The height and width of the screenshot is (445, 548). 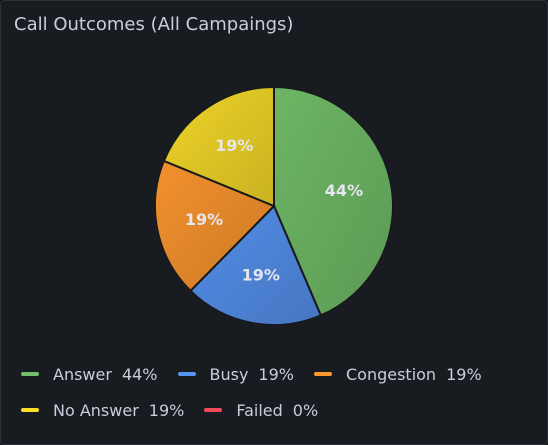 What do you see at coordinates (139, 374) in the screenshot?
I see `legend-value: 44%` at bounding box center [139, 374].